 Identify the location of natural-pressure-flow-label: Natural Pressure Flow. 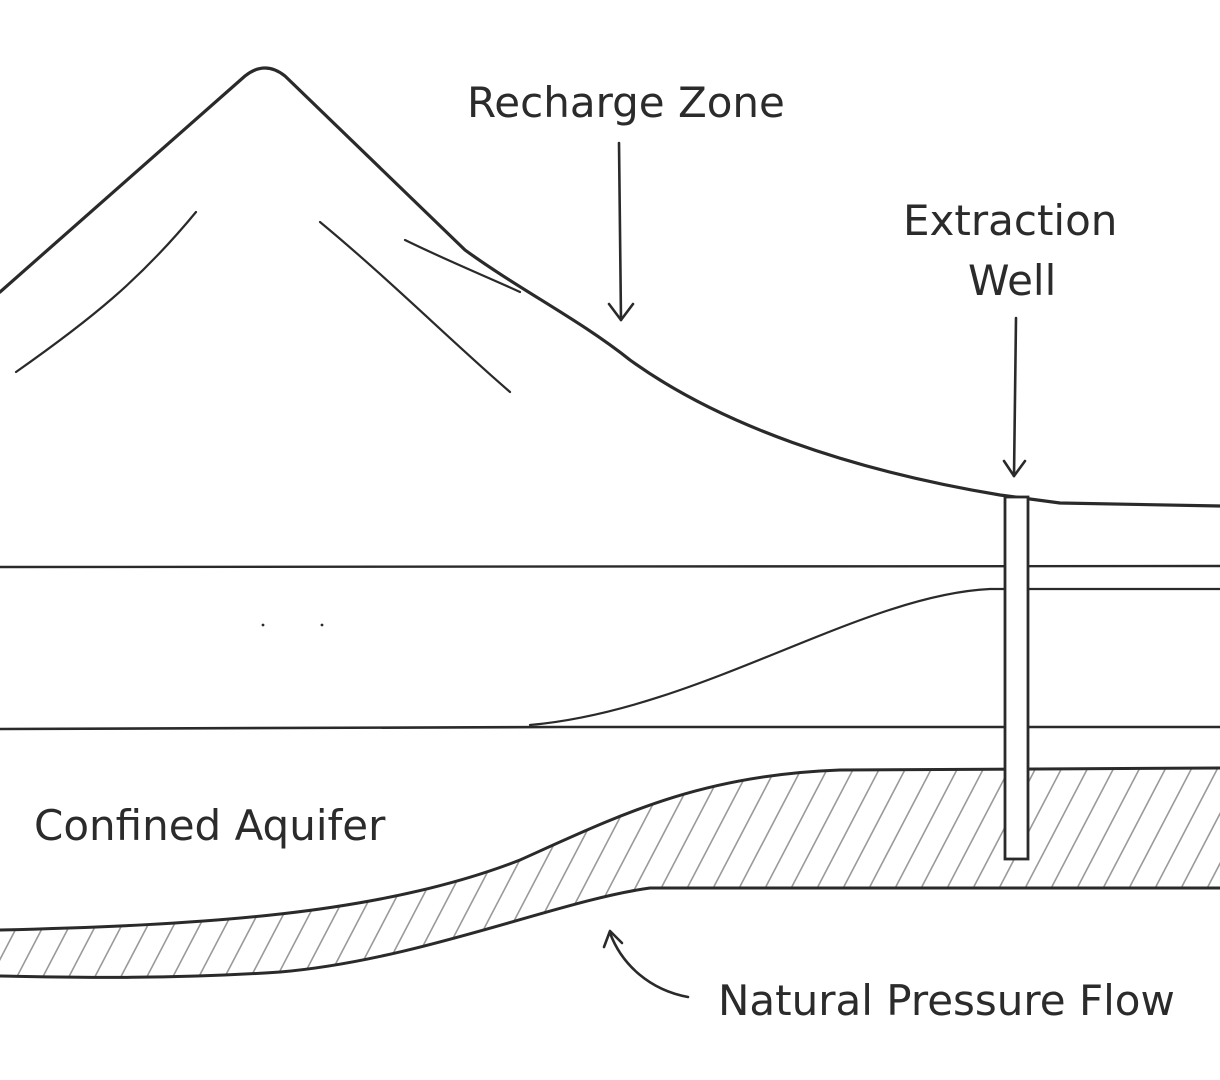
(946, 1000).